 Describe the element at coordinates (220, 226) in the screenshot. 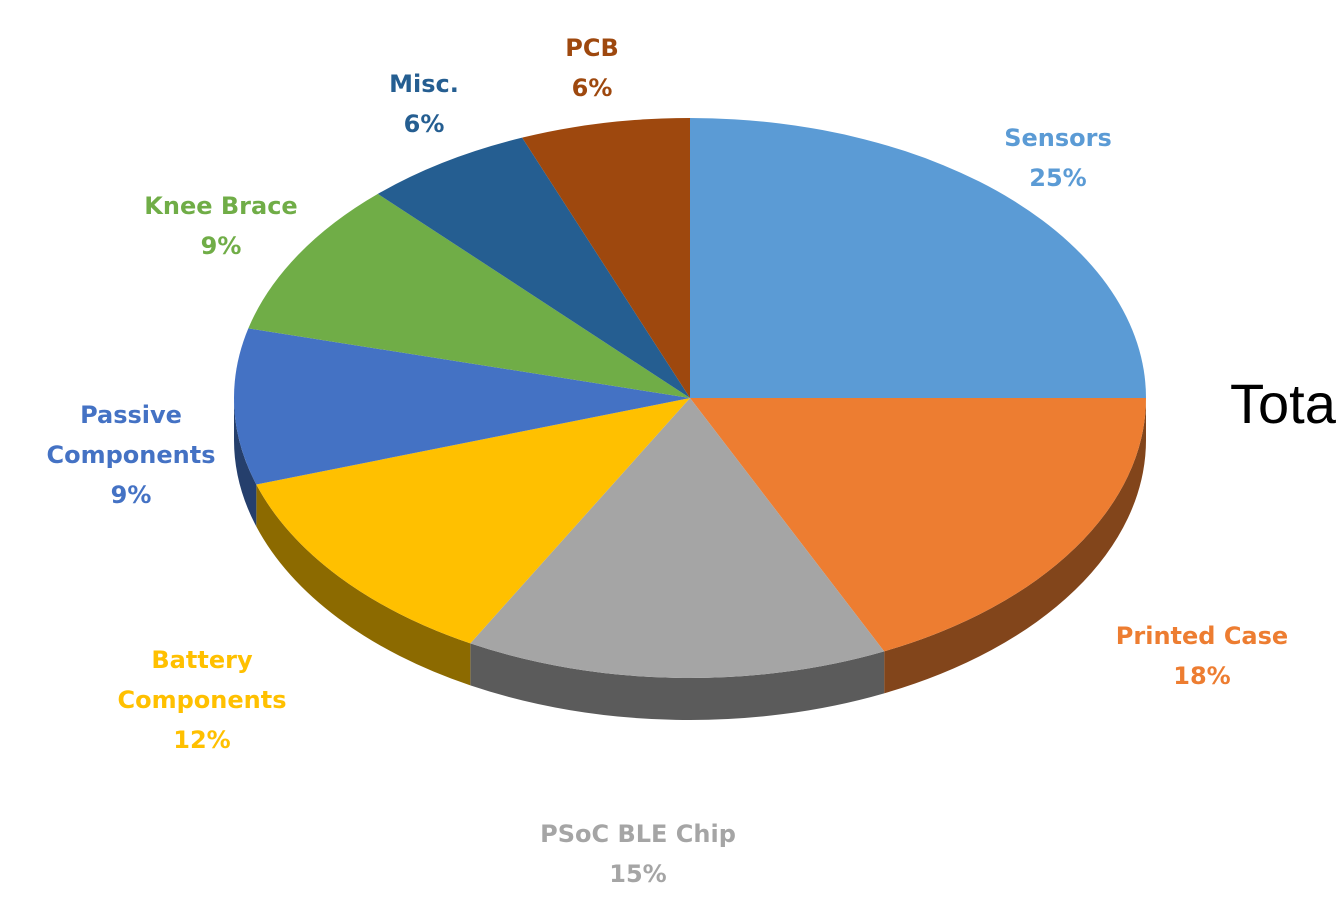

I see `data-label-knee-brace: Knee Brace 9%` at that location.